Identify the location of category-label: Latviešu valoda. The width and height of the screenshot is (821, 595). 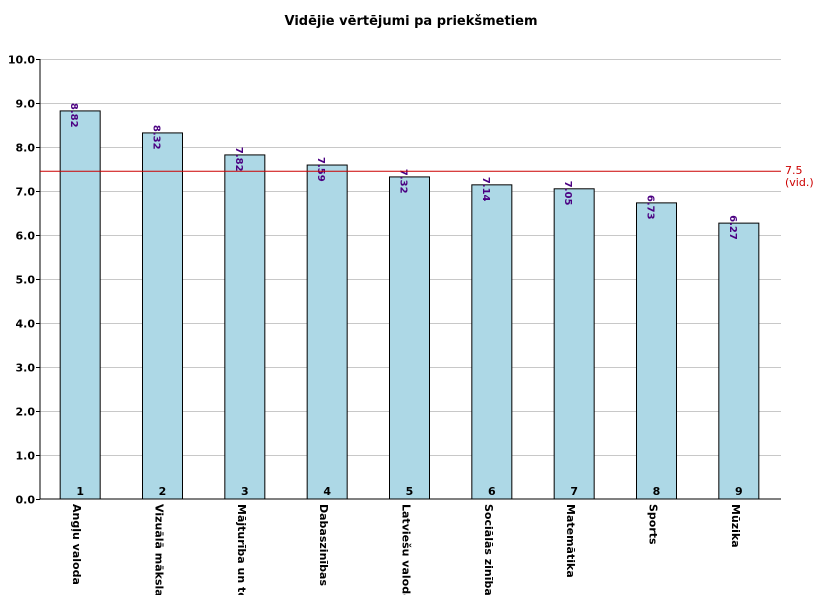
(406, 549).